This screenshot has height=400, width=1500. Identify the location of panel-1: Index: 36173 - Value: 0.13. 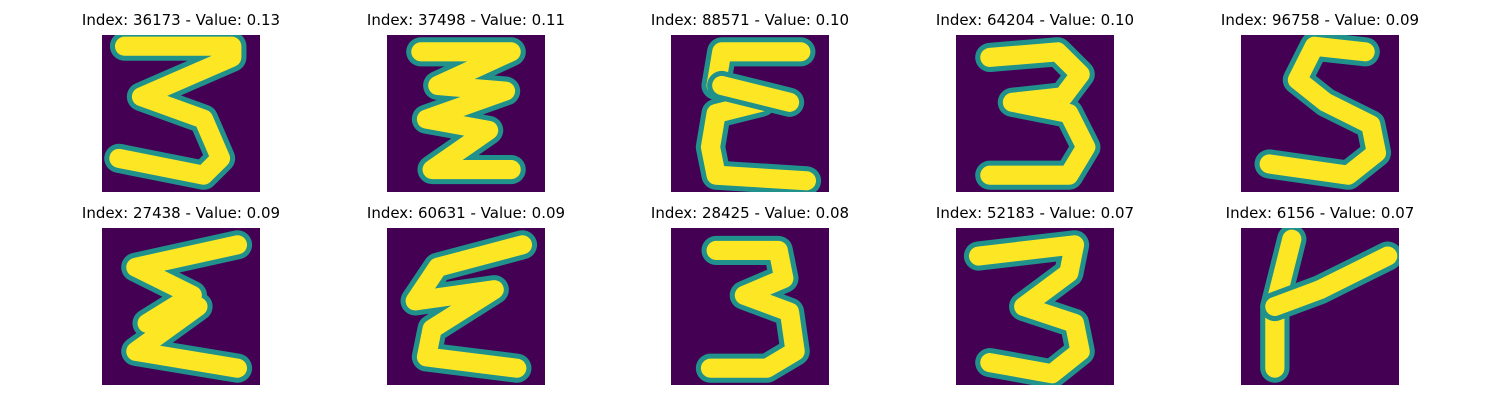
(181, 105).